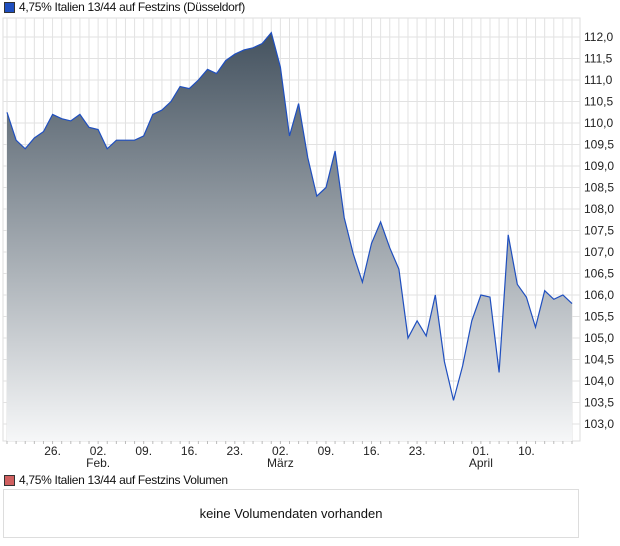 The height and width of the screenshot is (546, 620). I want to click on volume-panel: keine Volumendaten vorhanden, so click(291, 513).